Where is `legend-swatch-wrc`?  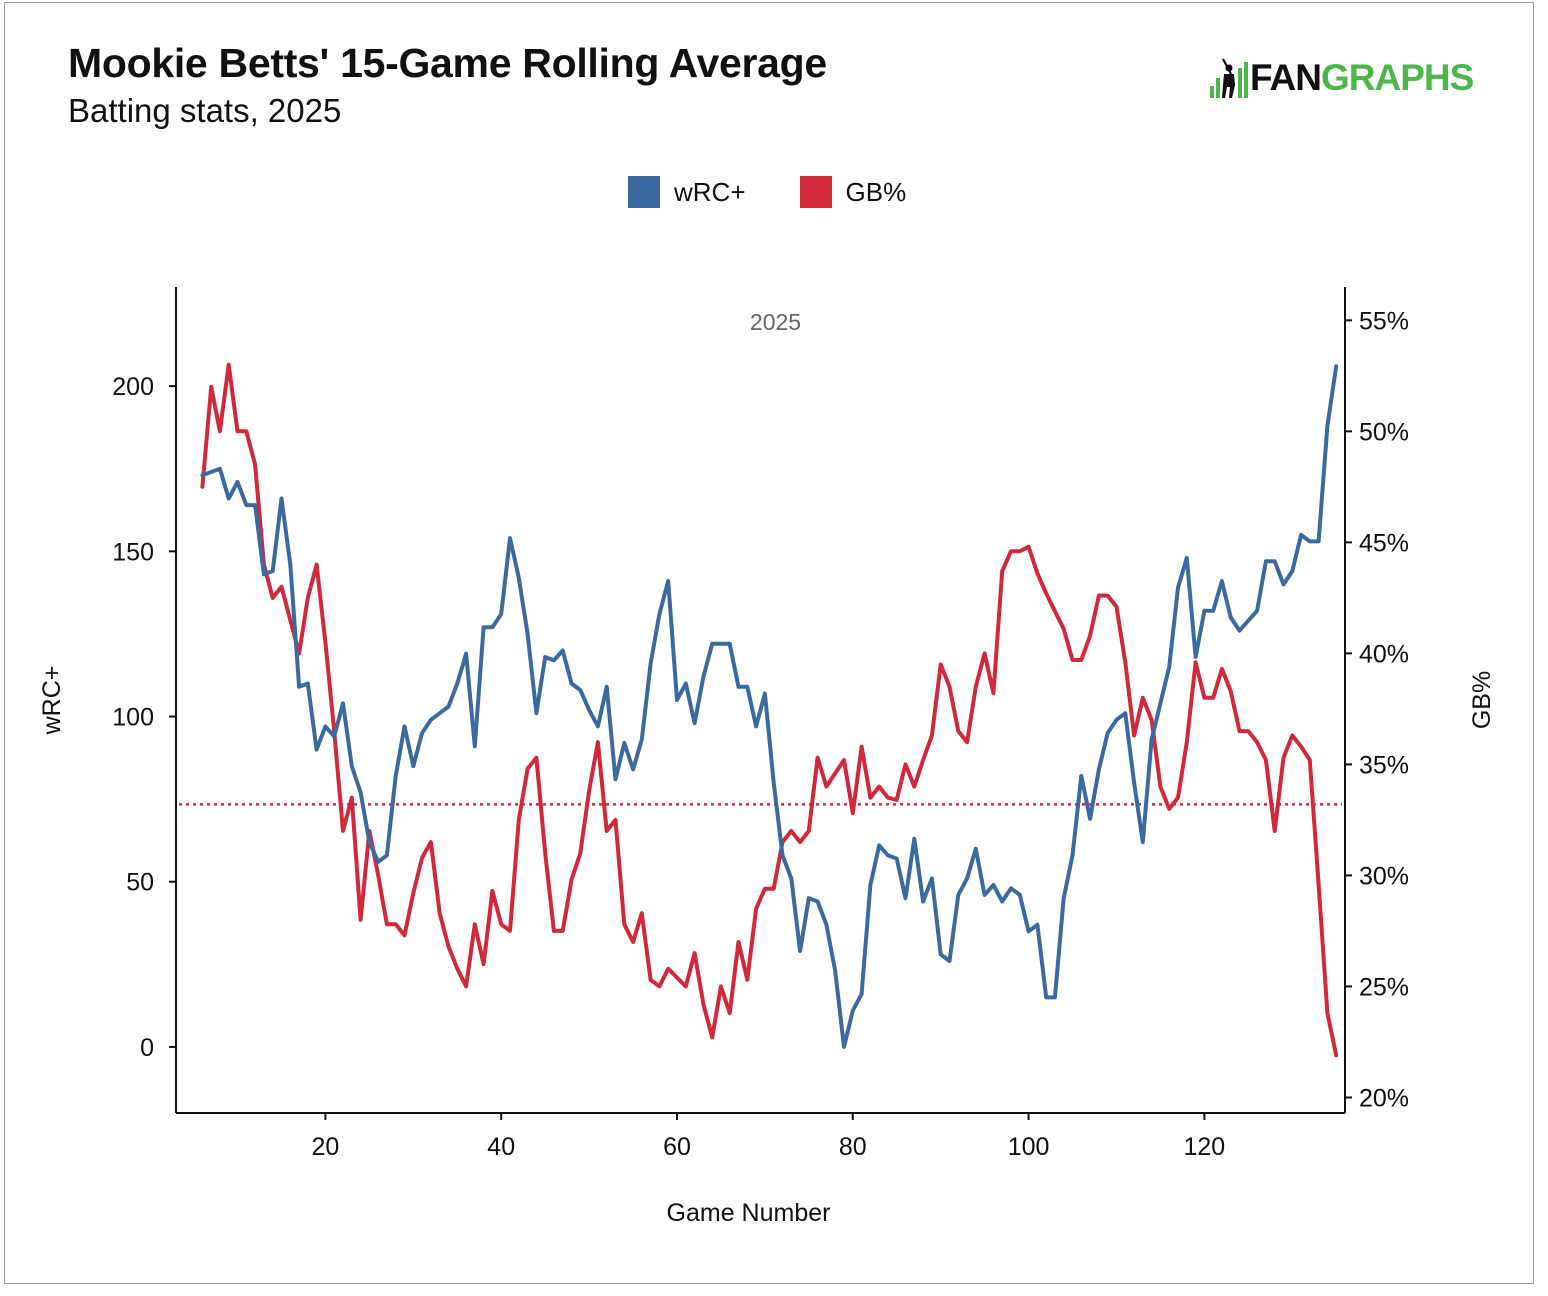
legend-swatch-wrc is located at coordinates (644, 192).